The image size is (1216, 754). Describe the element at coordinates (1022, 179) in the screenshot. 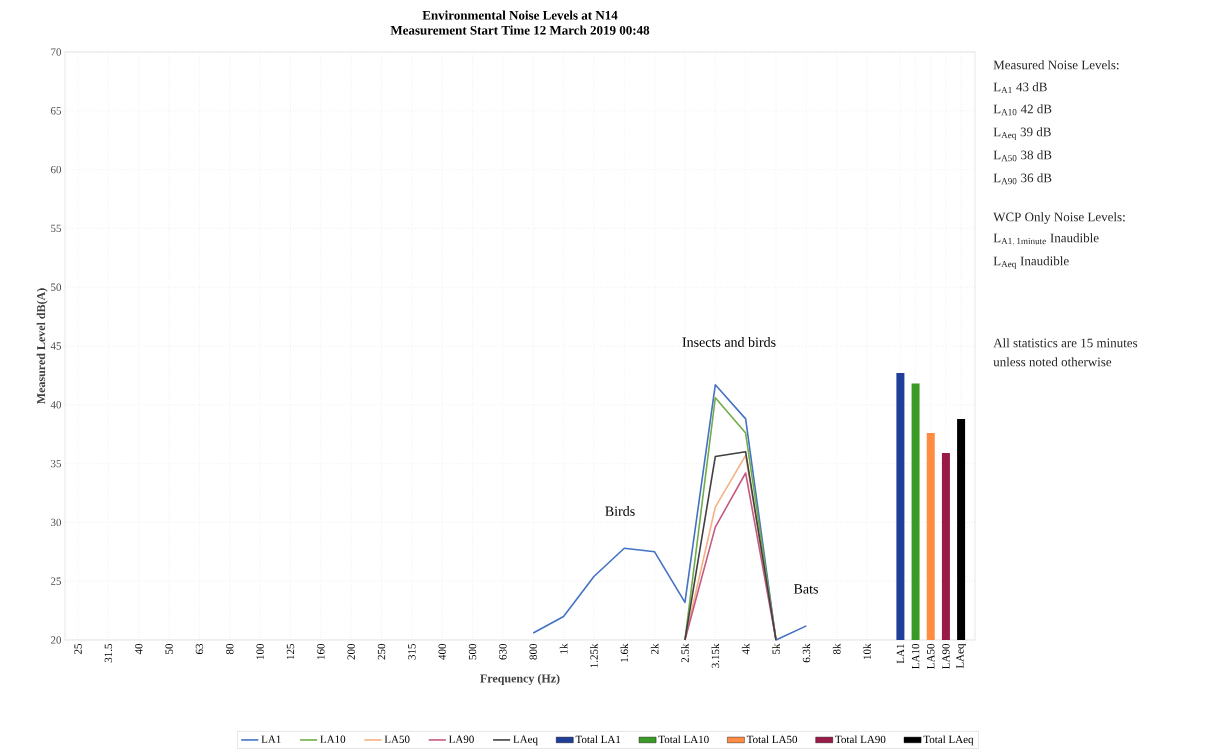

I see `text: L$_{A90}$ 36 dB` at that location.